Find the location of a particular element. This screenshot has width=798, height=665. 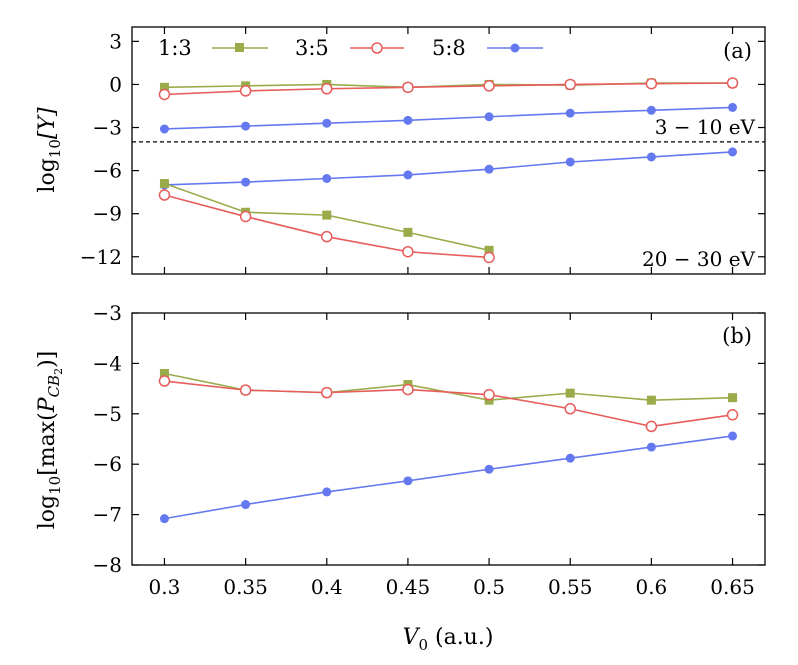

panel-b-ylabel-cb: CB is located at coordinates (54, 386).